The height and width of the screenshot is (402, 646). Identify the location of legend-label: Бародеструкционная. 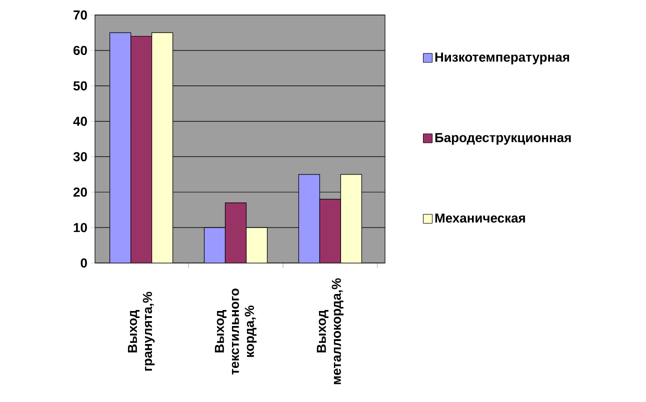
(503, 139).